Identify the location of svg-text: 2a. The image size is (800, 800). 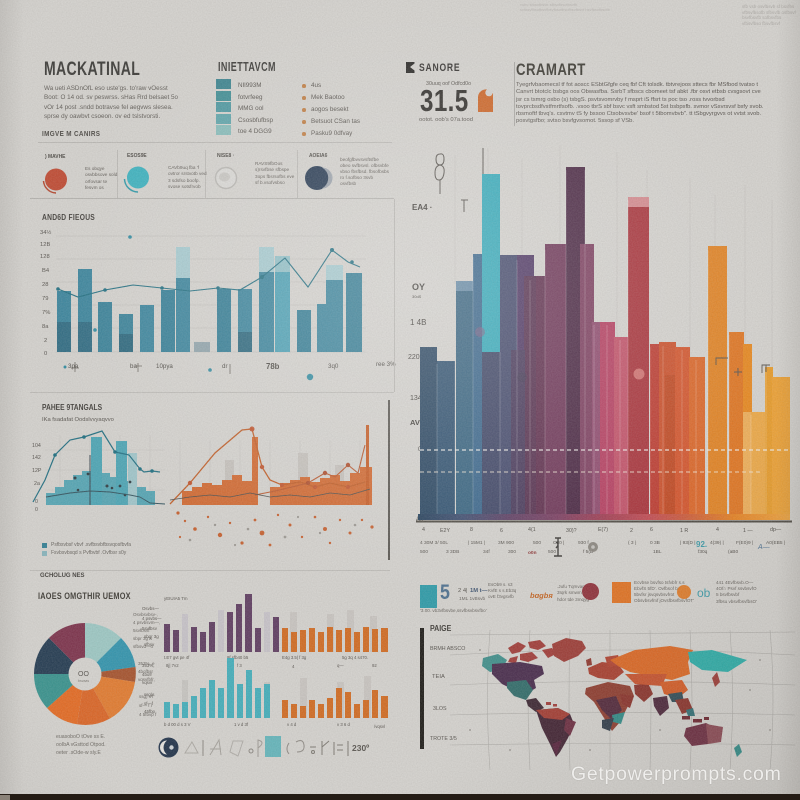
(37, 484).